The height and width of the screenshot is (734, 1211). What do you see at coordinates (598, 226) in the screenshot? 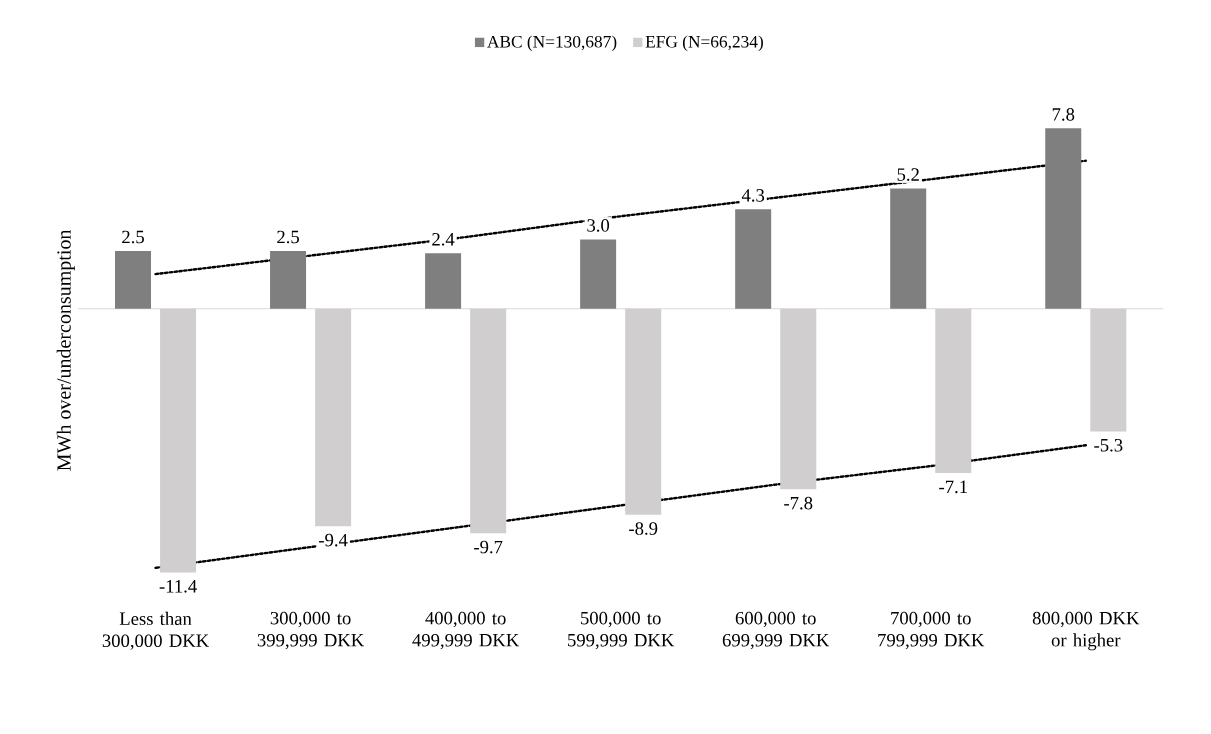
I see `data-label: 3.0` at bounding box center [598, 226].